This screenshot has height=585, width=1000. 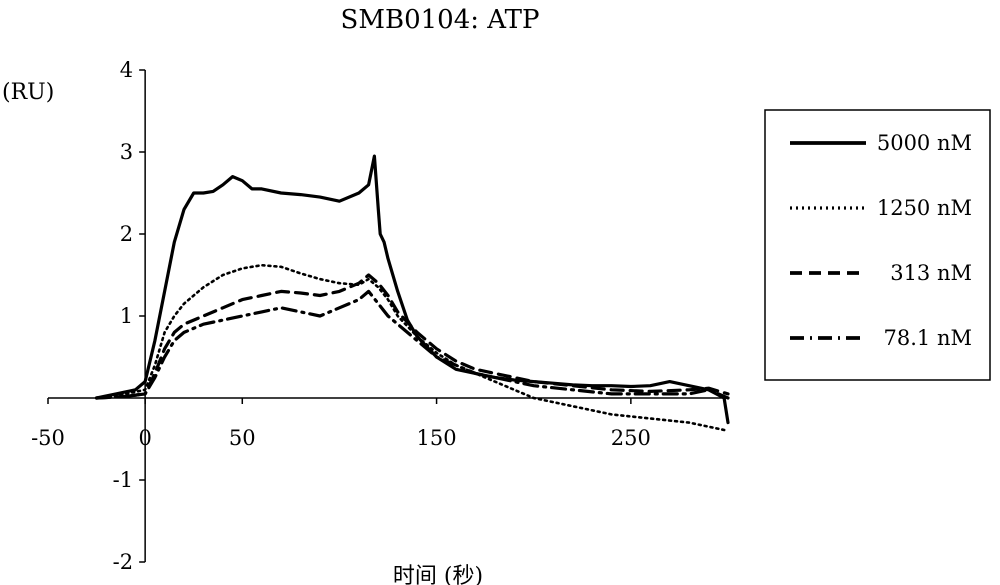 I want to click on x-tick-label: 0, so click(x=144, y=438).